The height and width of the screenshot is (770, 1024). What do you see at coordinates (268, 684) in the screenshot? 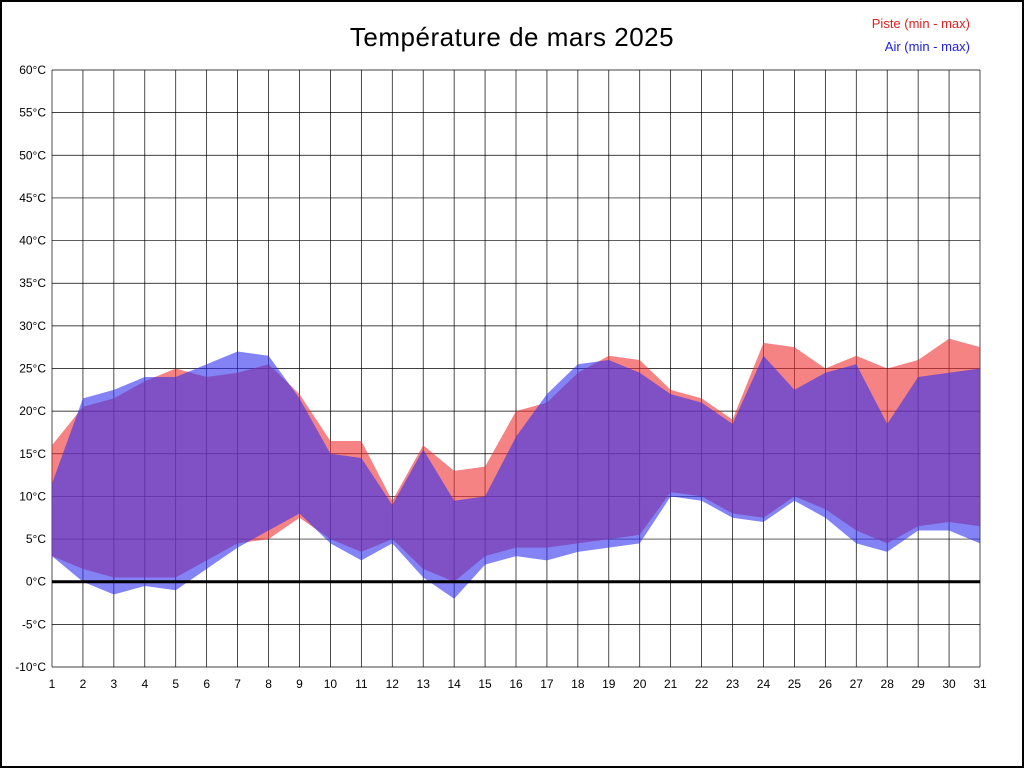
I see `x-tick-label: 8` at bounding box center [268, 684].